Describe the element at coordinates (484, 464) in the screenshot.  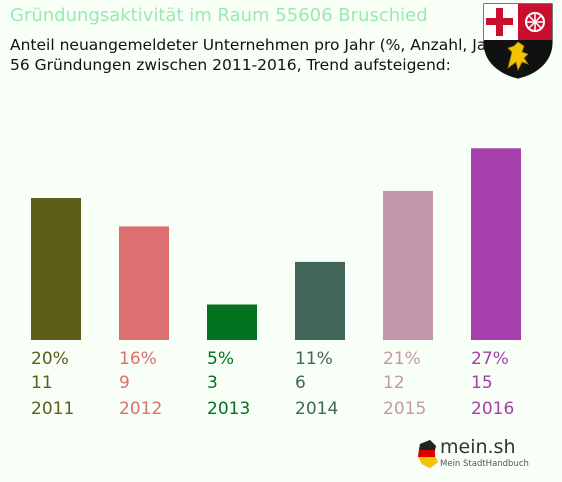
I see `logo-tagline: Mein StadtHandbuch` at that location.